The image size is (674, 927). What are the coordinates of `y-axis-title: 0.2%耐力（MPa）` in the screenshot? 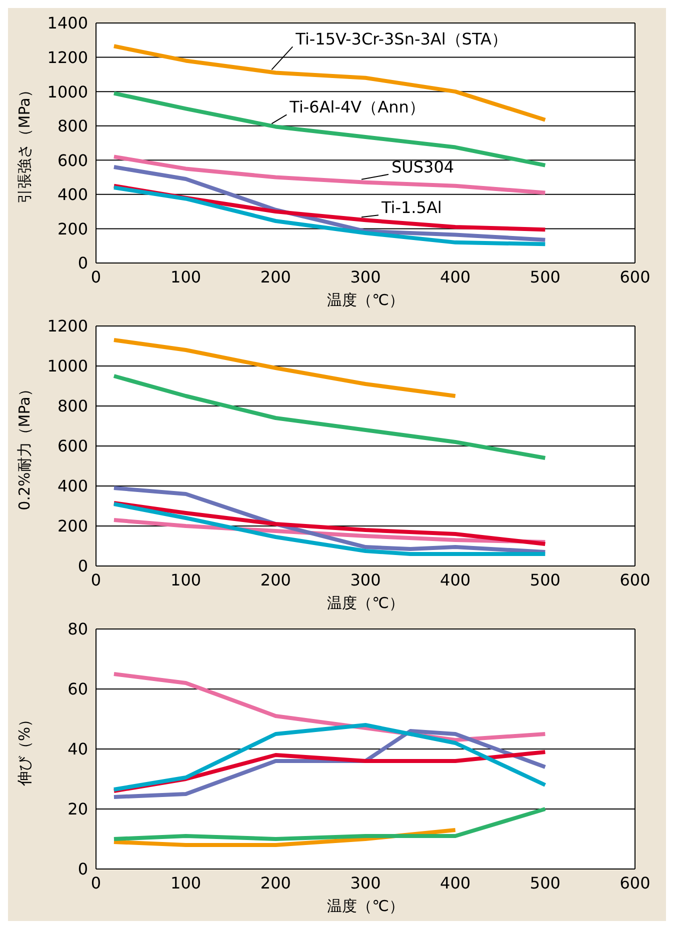 It's located at (24, 446).